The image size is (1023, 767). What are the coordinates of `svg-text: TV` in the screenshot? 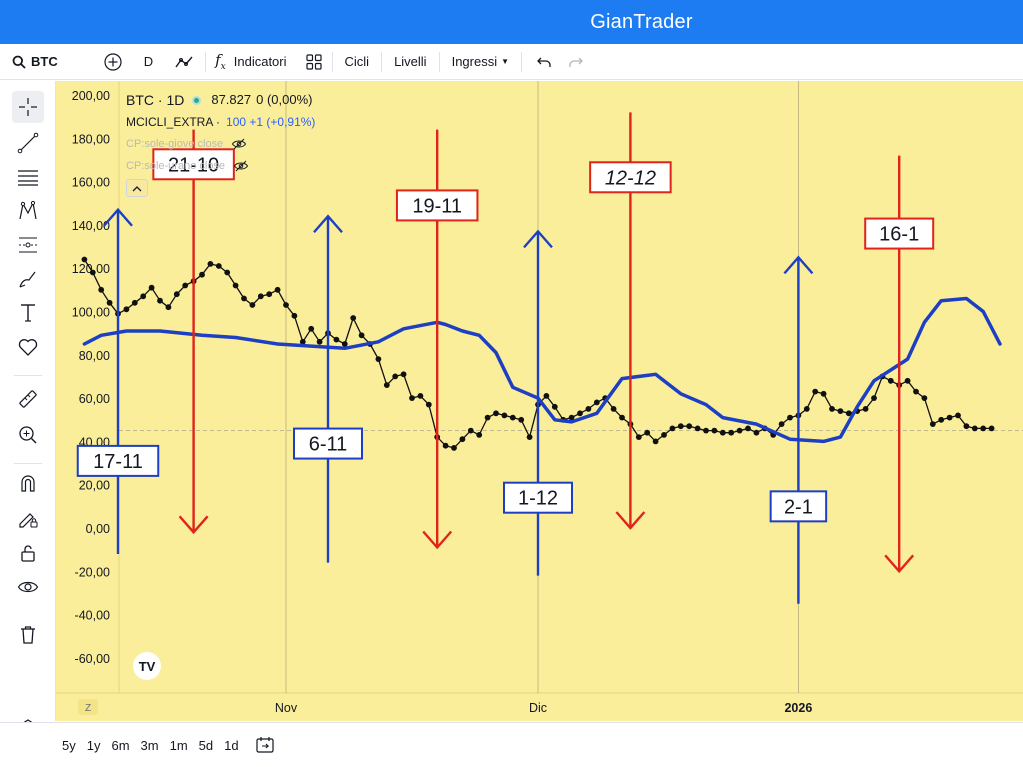 It's located at (147, 666).